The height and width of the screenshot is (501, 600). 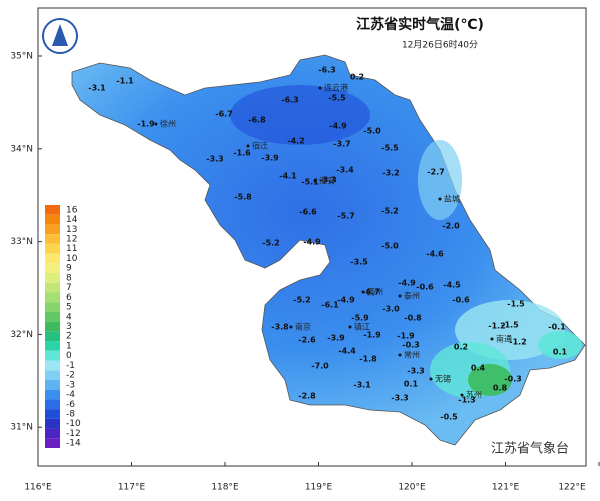 I want to click on legend-label: 4, so click(x=69, y=317).